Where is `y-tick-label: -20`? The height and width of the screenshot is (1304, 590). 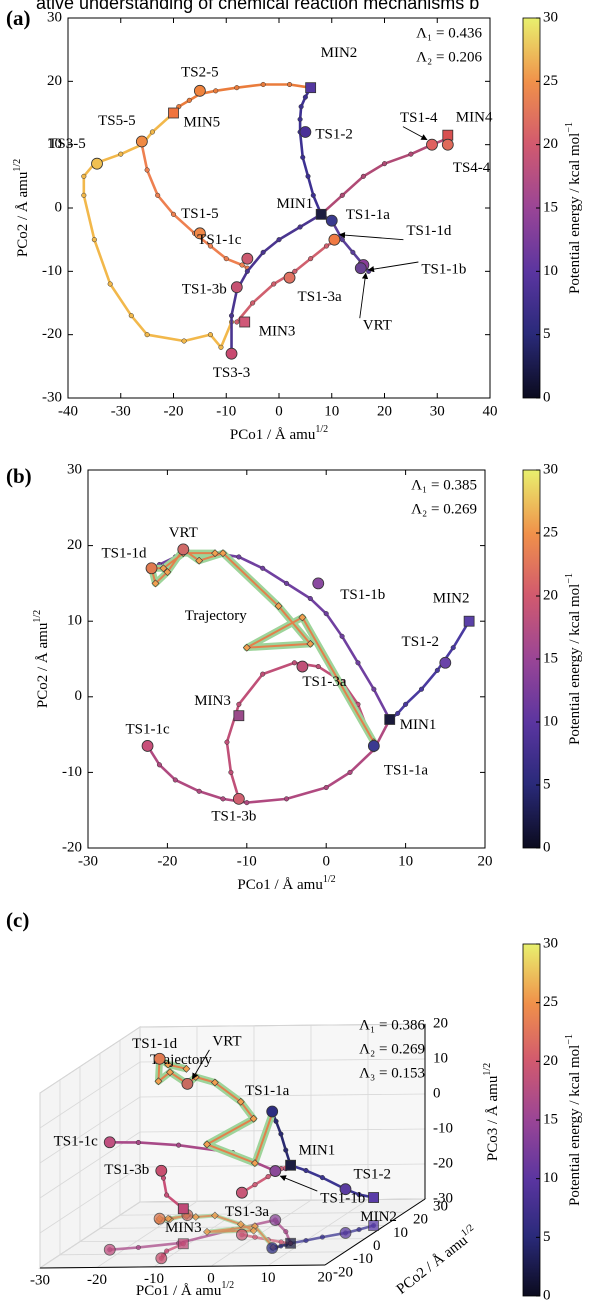 y-tick-label: -20 is located at coordinates (52, 334).